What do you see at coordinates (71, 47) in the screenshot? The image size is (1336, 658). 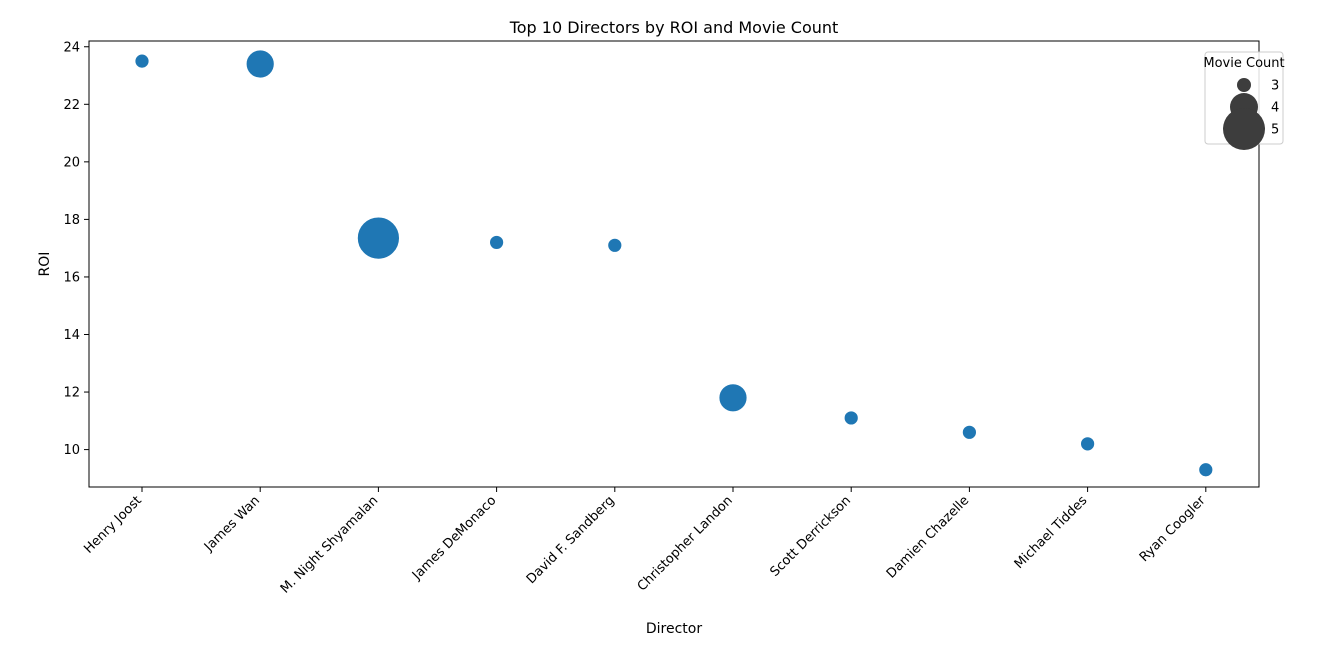 I see `y-tick-label: 24` at bounding box center [71, 47].